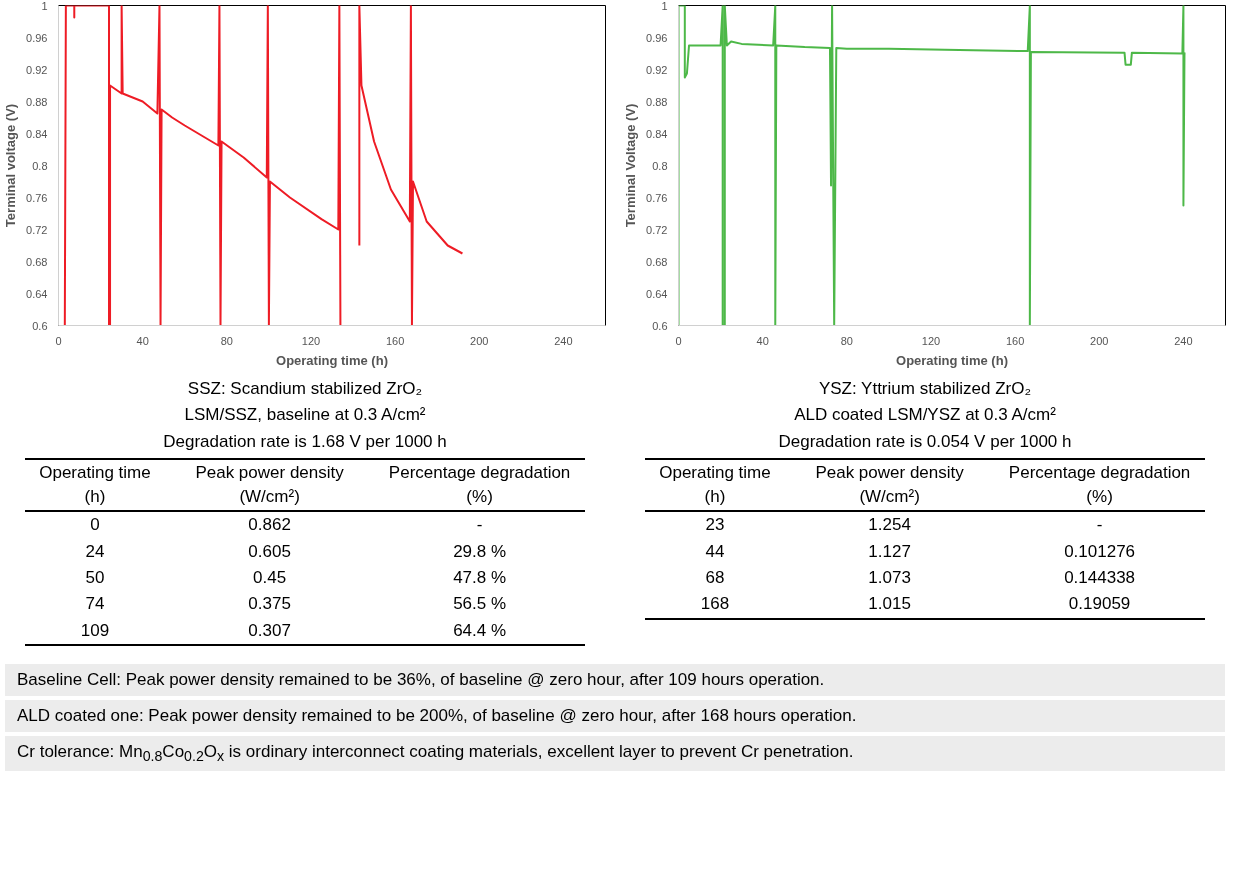 This screenshot has width=1248, height=880. Describe the element at coordinates (925, 389) in the screenshot. I see `text: YSZ: Yttrium stabilized ZrO₂` at that location.